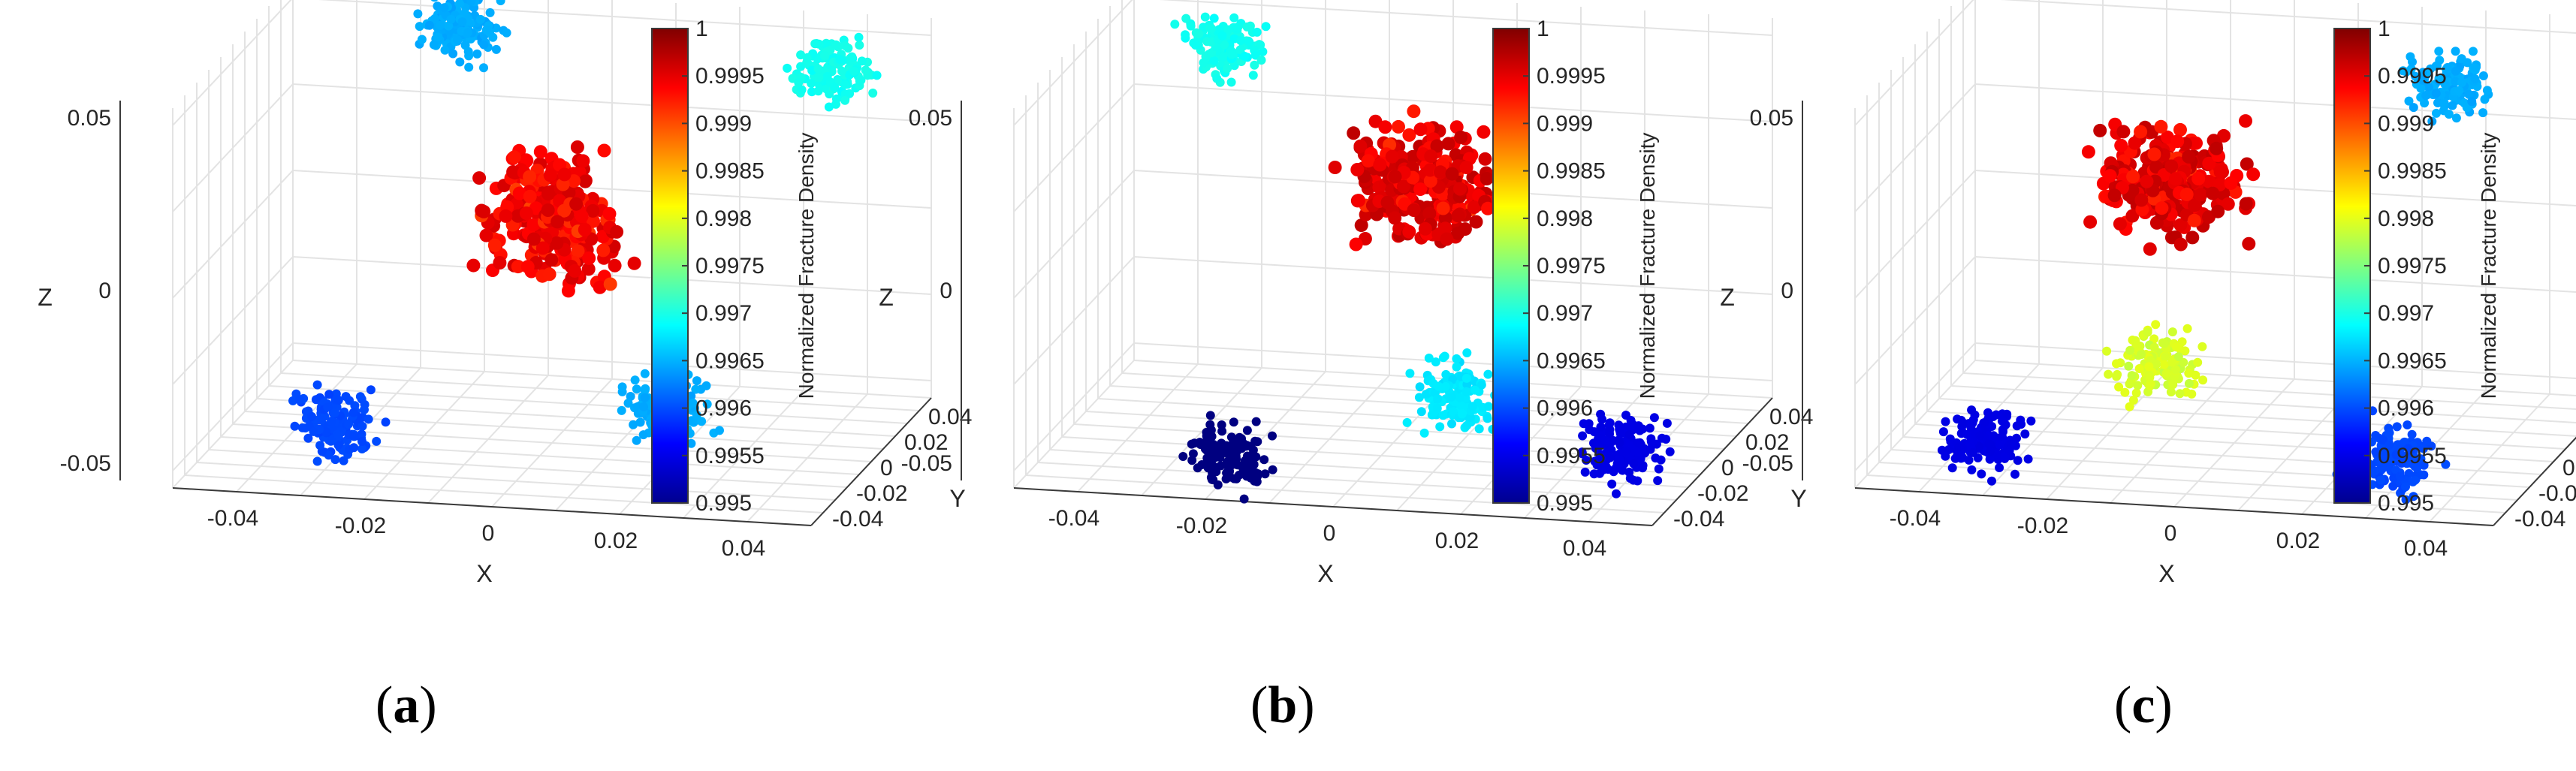 The width and height of the screenshot is (2576, 771). I want to click on colorbar-tick-label: 0.998, so click(2406, 218).